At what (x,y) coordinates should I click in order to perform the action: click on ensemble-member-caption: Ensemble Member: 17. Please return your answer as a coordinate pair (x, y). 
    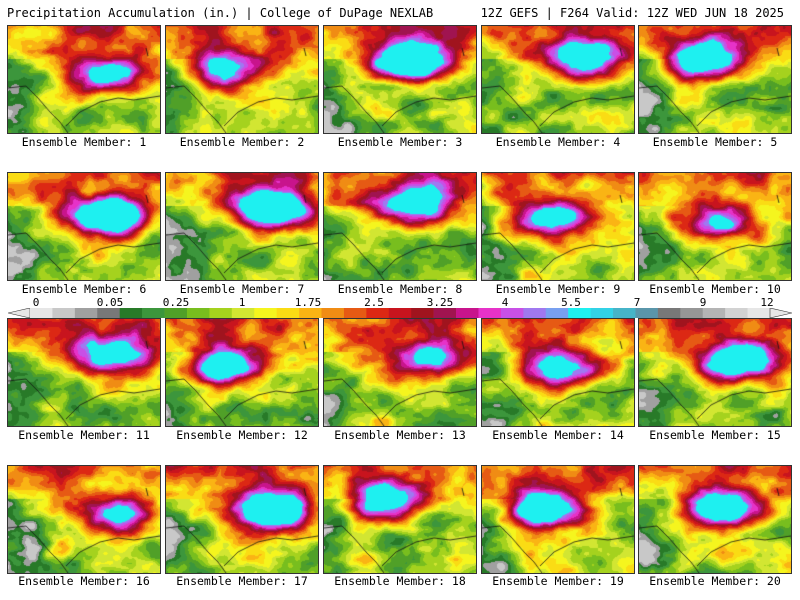
    Looking at the image, I should click on (242, 581).